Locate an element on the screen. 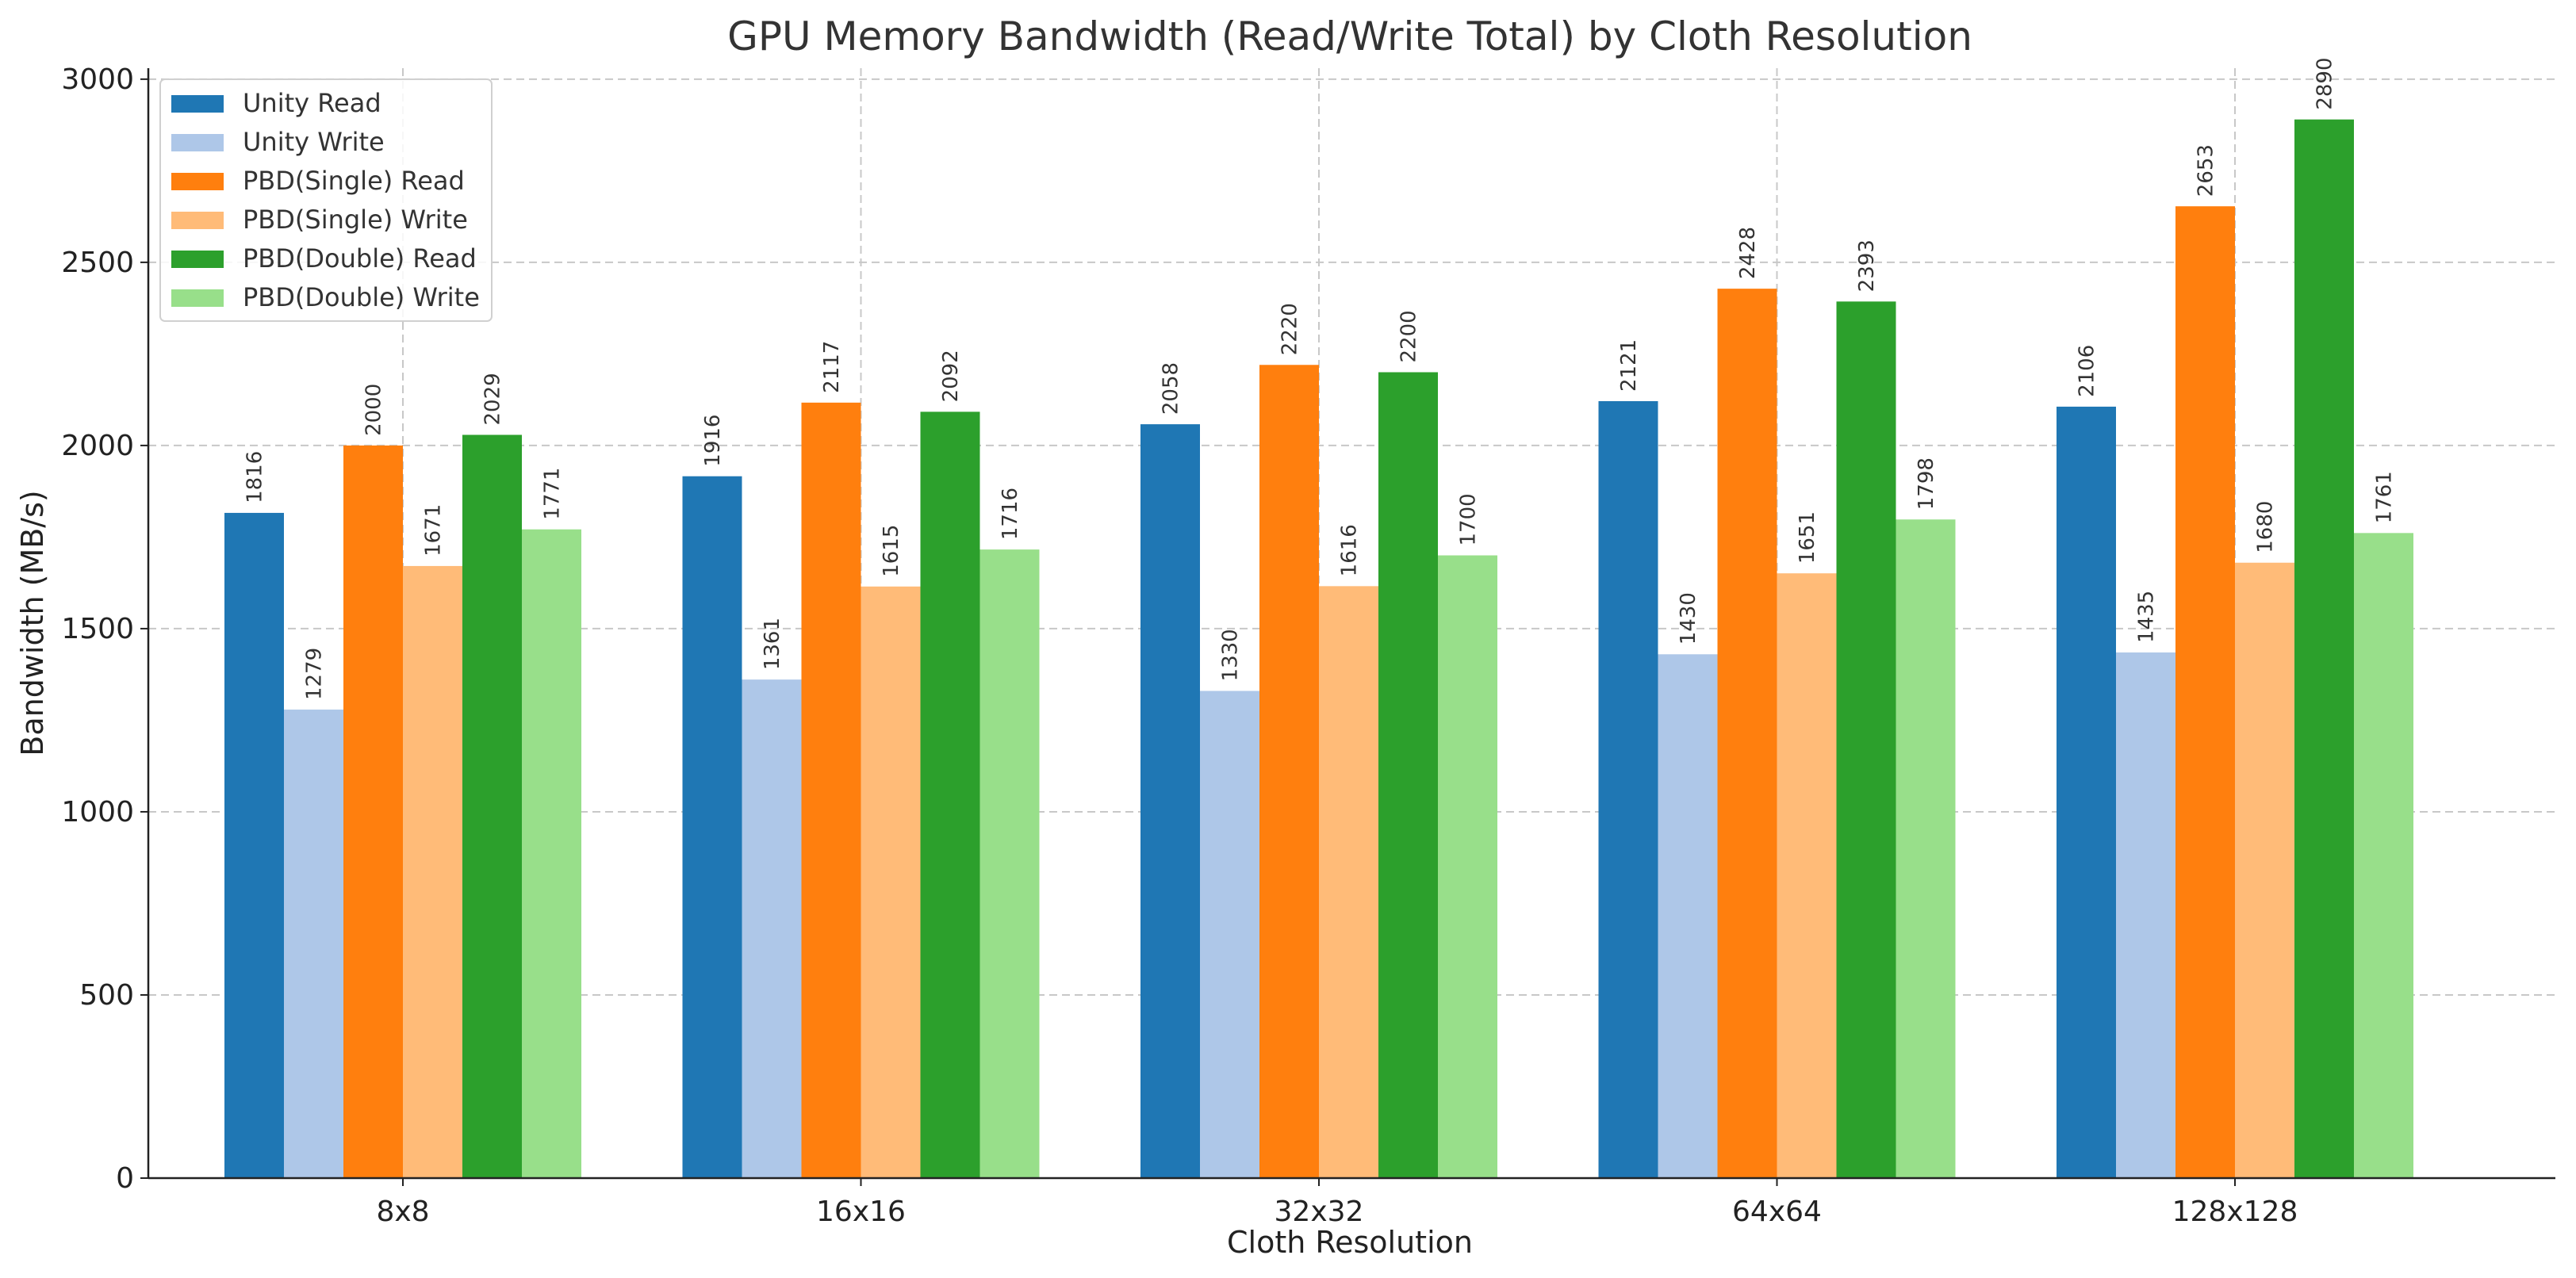  legend-label: PBD(Double) Read is located at coordinates (360, 258).